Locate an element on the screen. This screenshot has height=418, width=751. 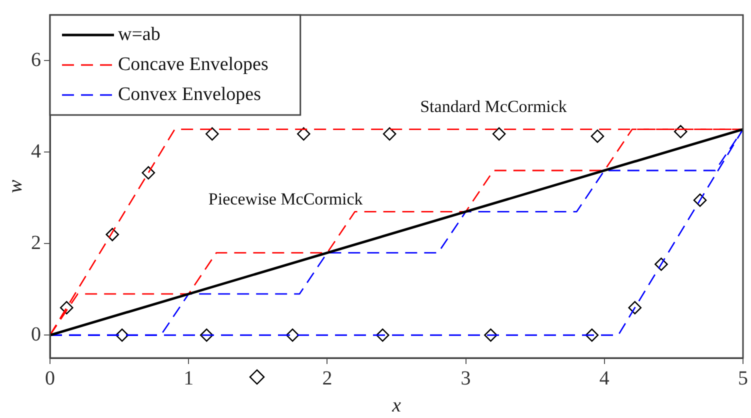
y-axis-title: w is located at coordinates (15, 186).